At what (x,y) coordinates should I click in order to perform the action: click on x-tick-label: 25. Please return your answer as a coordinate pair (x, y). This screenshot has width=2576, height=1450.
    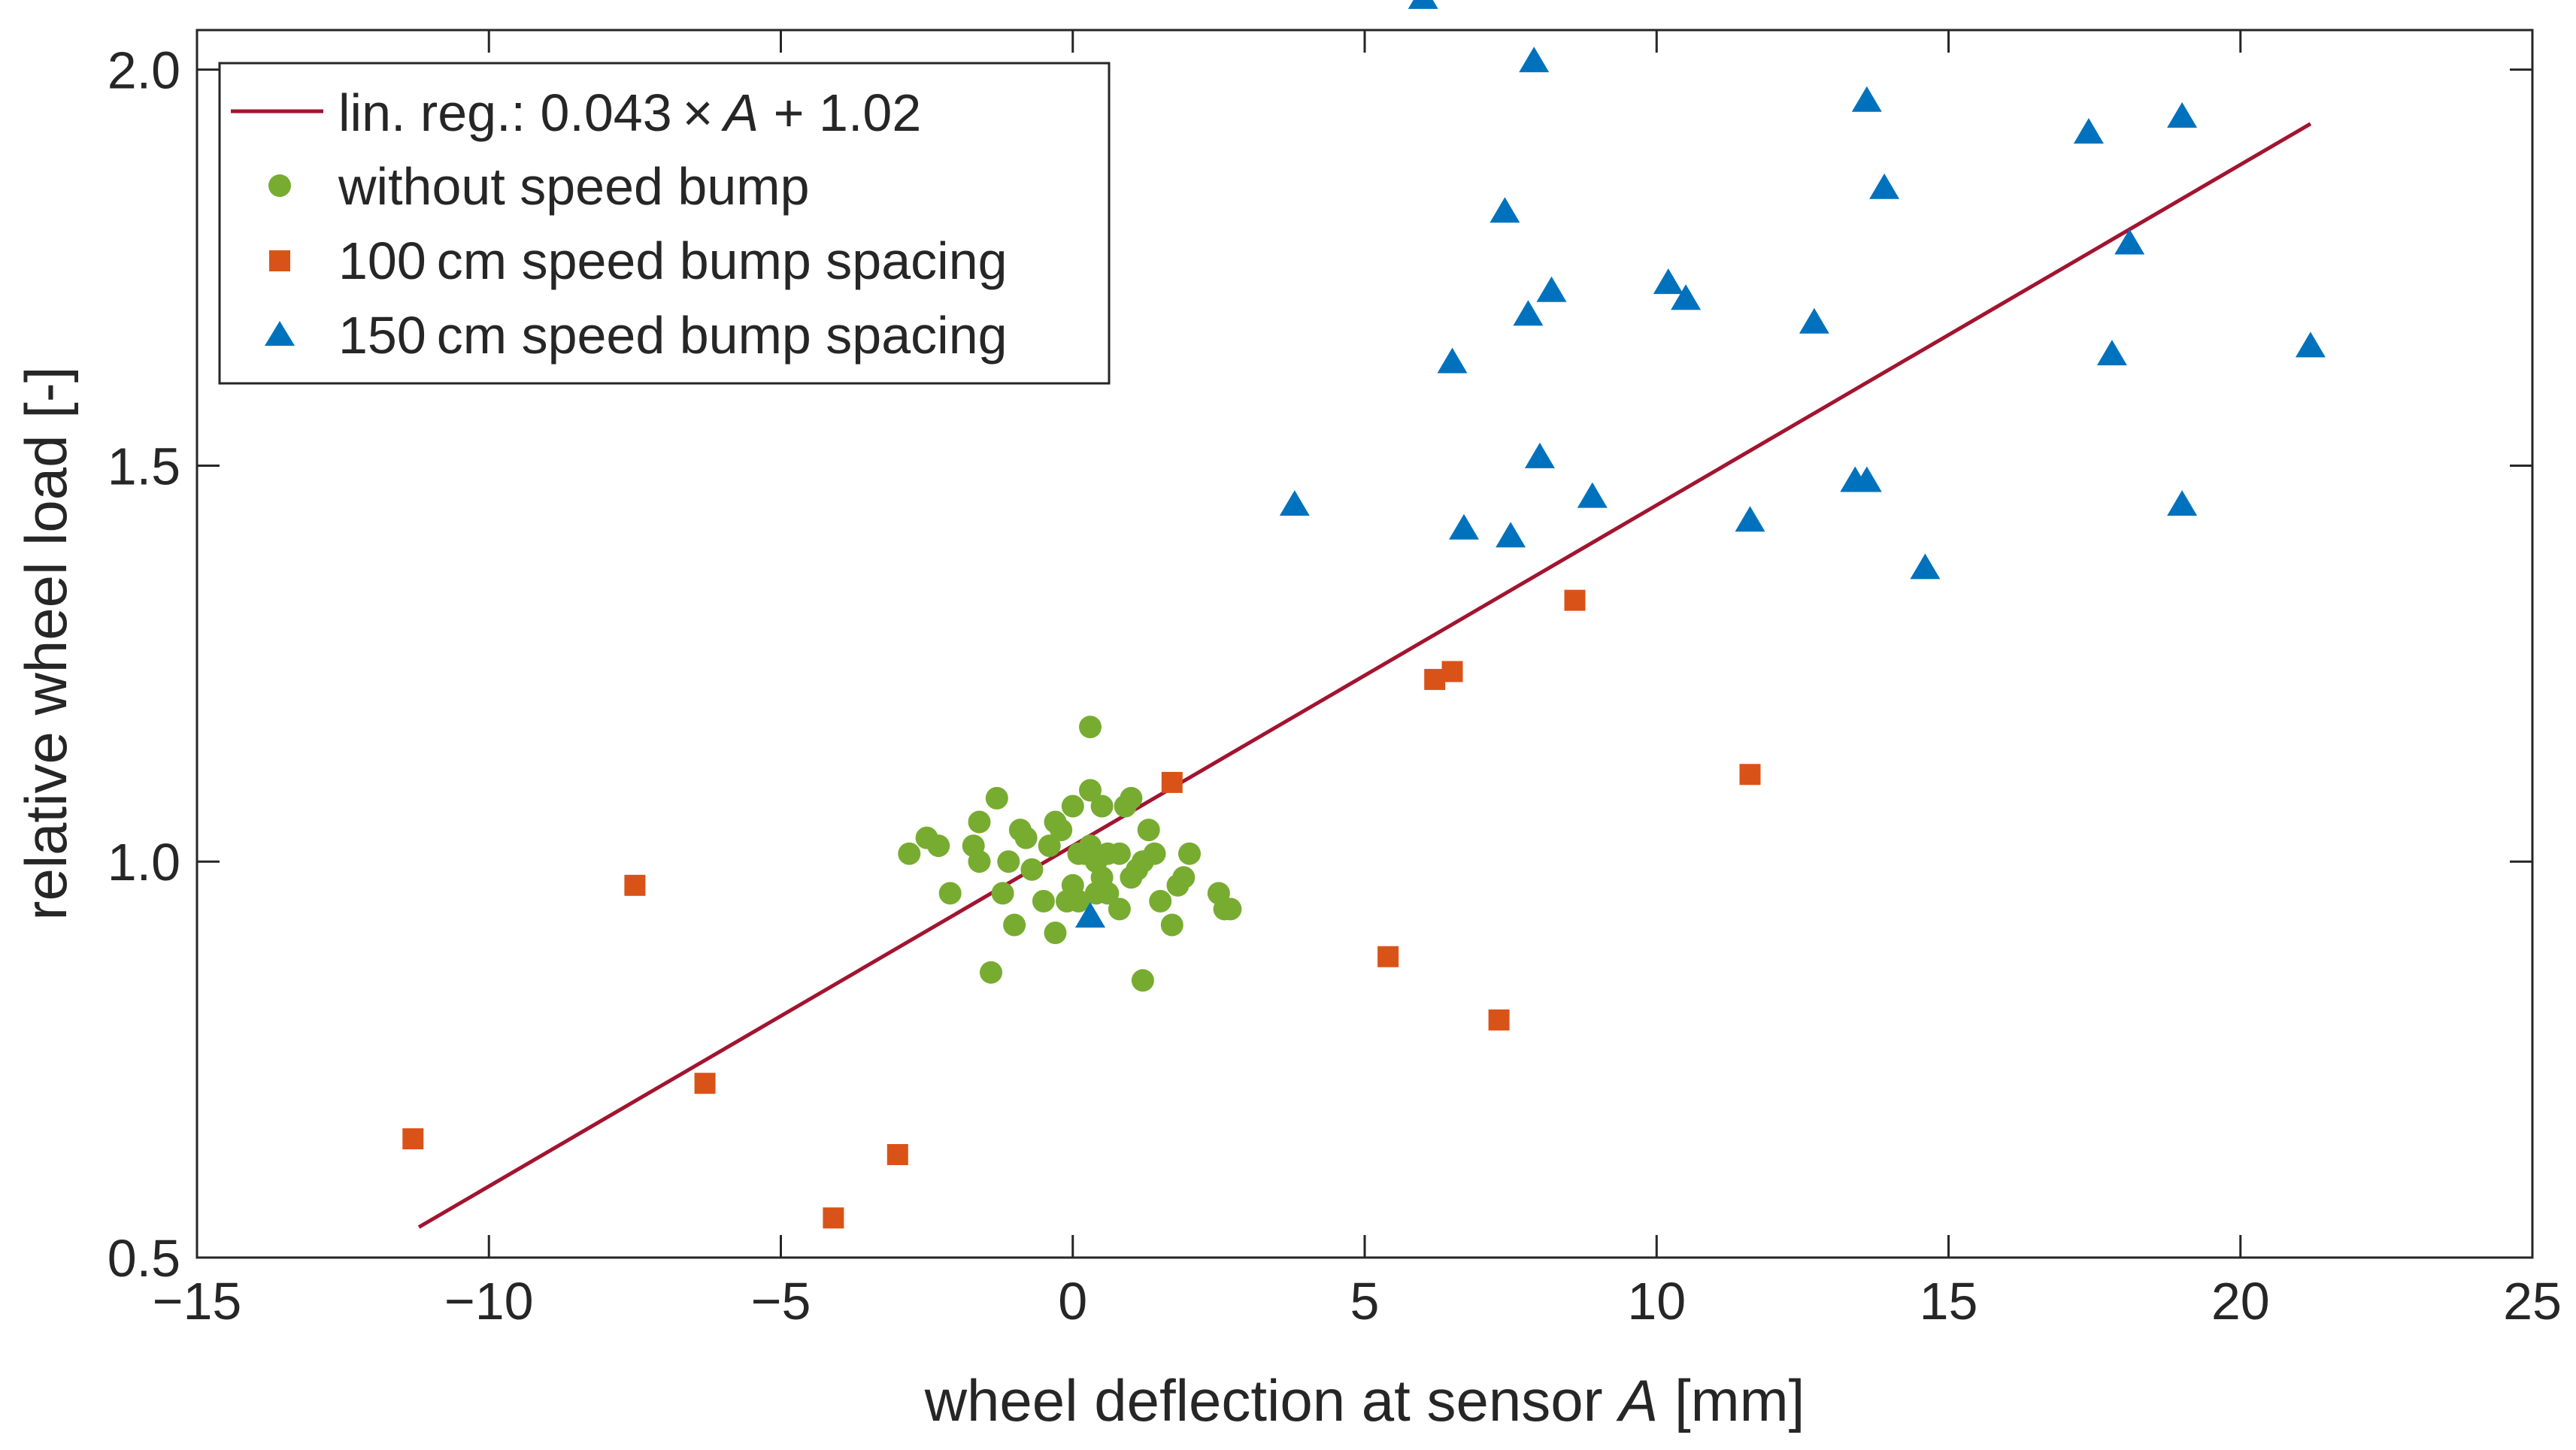
    Looking at the image, I should click on (2532, 1301).